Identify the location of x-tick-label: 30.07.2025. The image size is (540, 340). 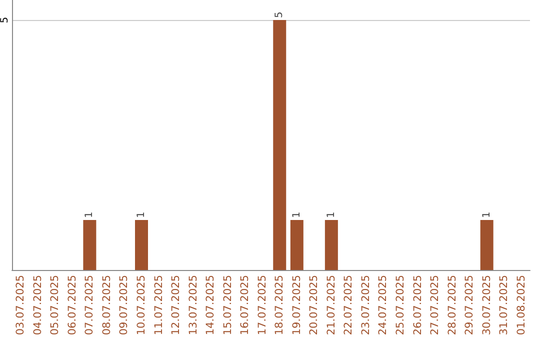
(486, 305).